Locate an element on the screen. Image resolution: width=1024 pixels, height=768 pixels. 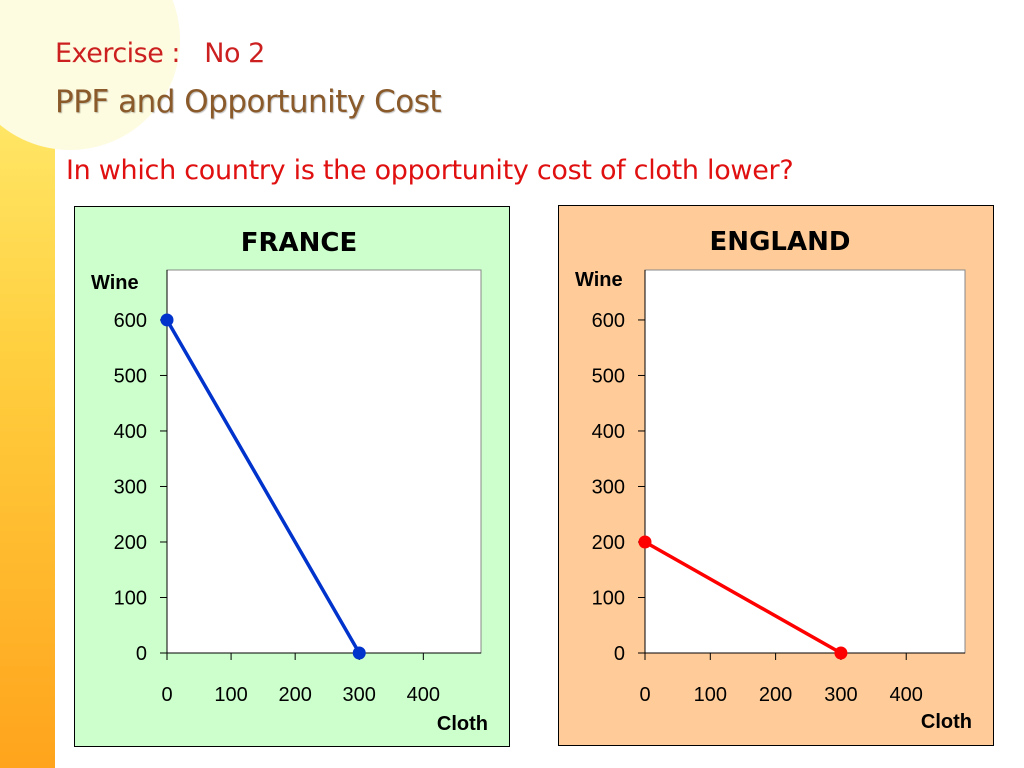
england-y-tick-label: 600 is located at coordinates (608, 321).